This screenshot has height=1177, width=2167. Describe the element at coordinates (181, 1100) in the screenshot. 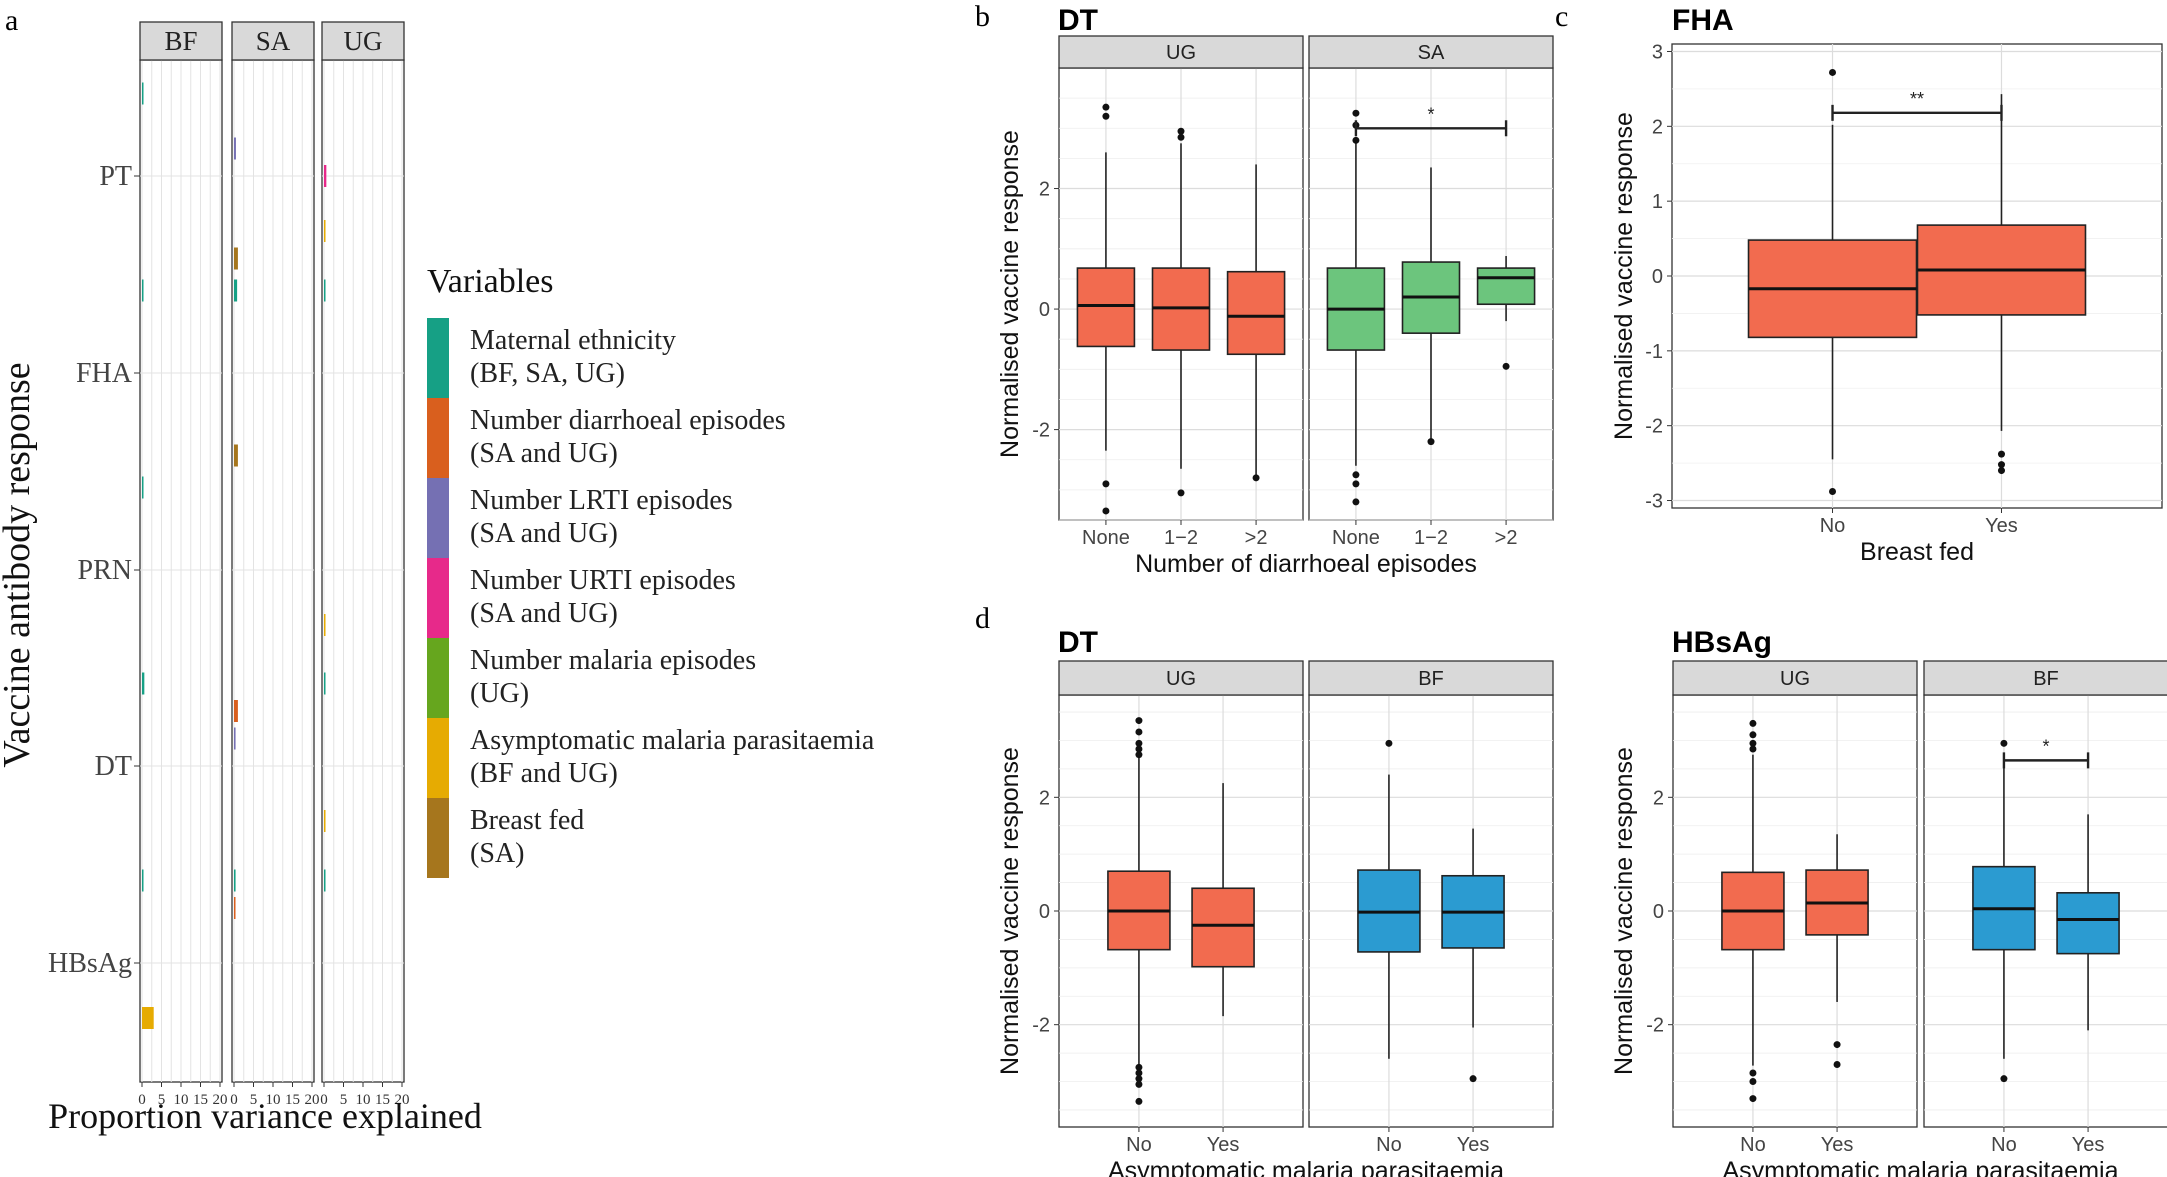

I see `x-tick-label: 10` at that location.